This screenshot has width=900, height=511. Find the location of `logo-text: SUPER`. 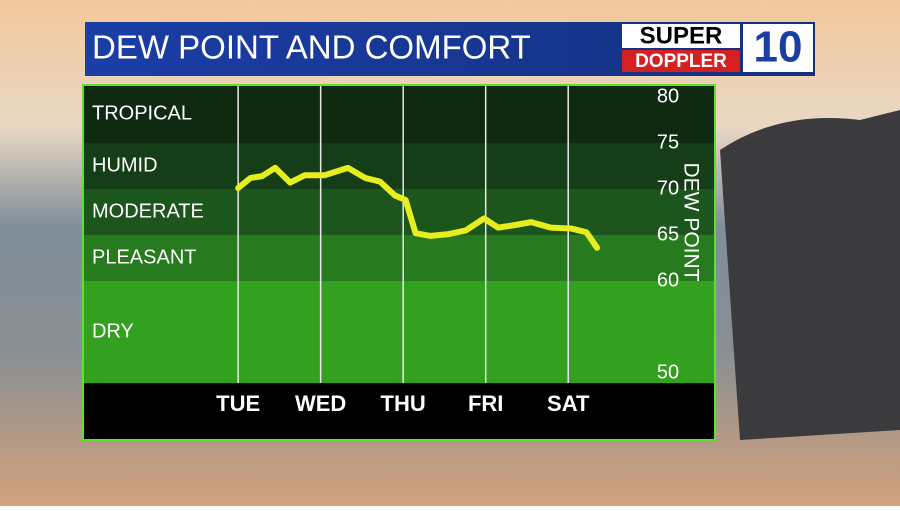

logo-text: SUPER is located at coordinates (681, 35).